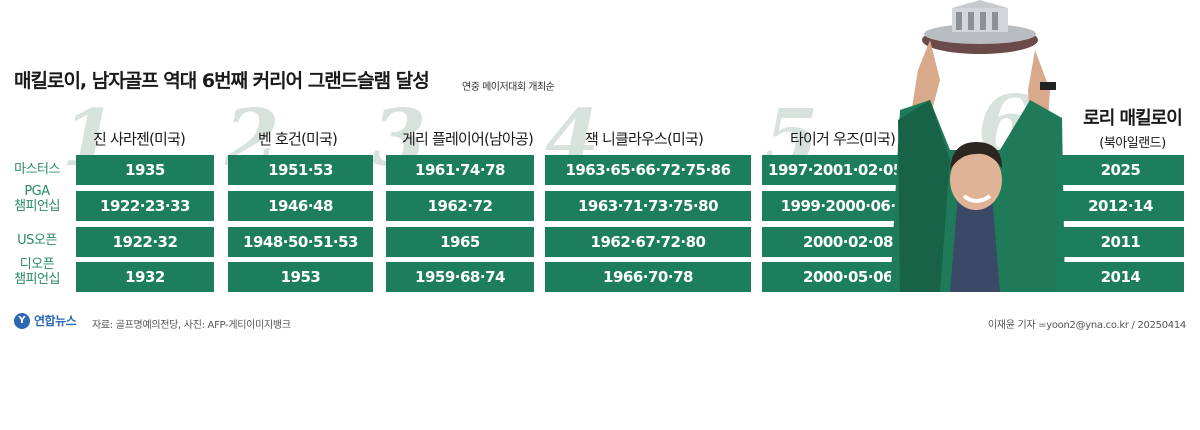  Describe the element at coordinates (298, 139) in the screenshot. I see `player-name-hogan: 벤 호건(미국)` at that location.